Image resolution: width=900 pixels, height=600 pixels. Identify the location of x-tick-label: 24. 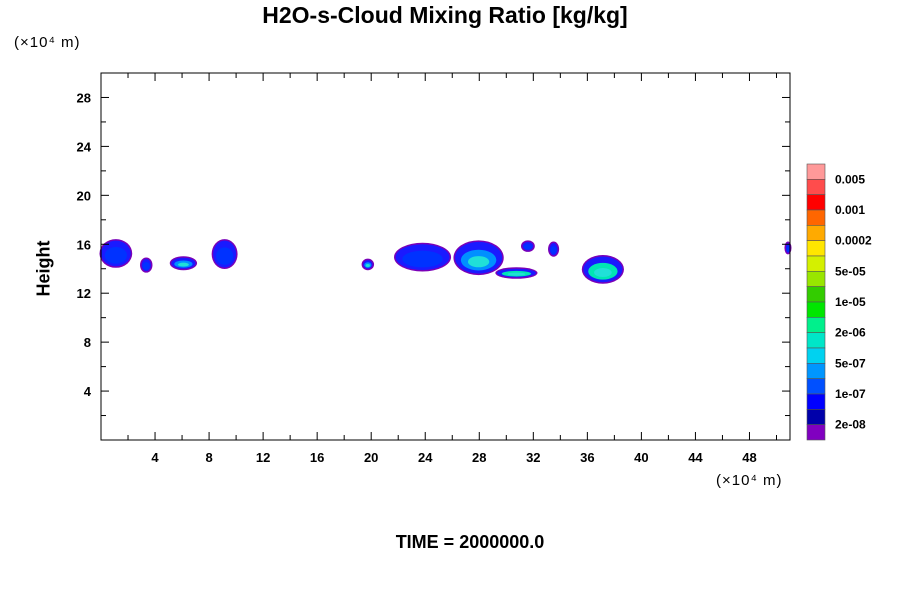
(425, 457).